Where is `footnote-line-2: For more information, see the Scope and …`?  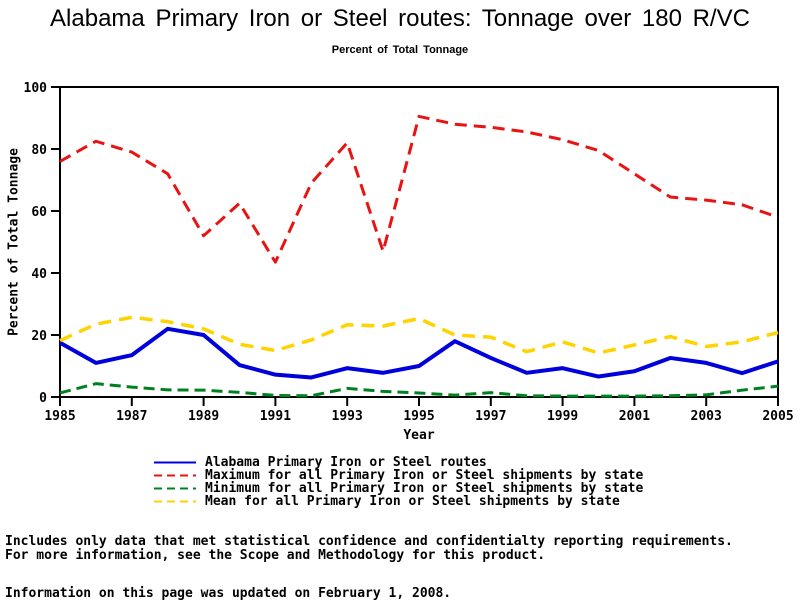 footnote-line-2: For more information, see the Scope and … is located at coordinates (275, 555).